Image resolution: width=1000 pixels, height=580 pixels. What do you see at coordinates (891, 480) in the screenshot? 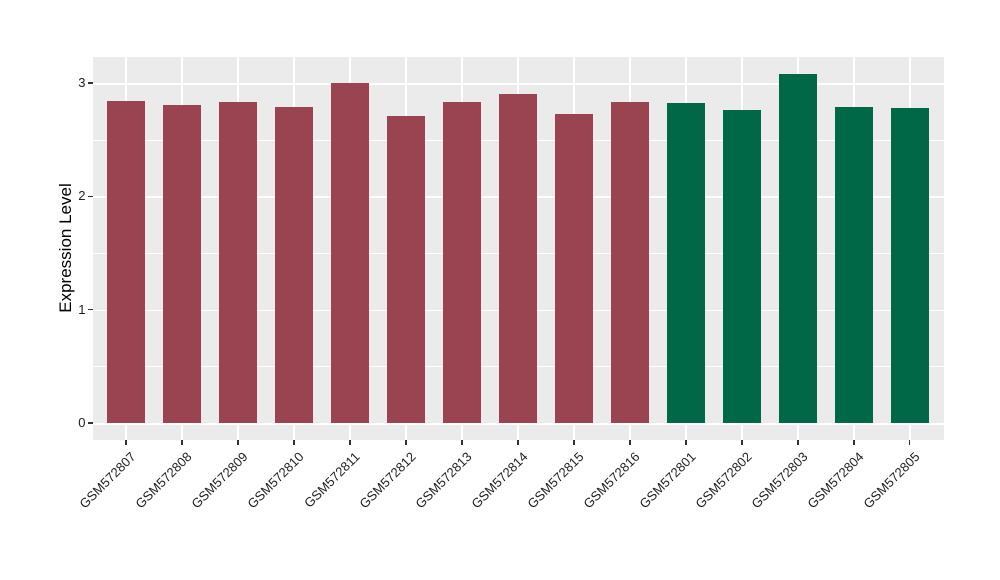
I see `x-tick-label-text: GSM572805` at bounding box center [891, 480].